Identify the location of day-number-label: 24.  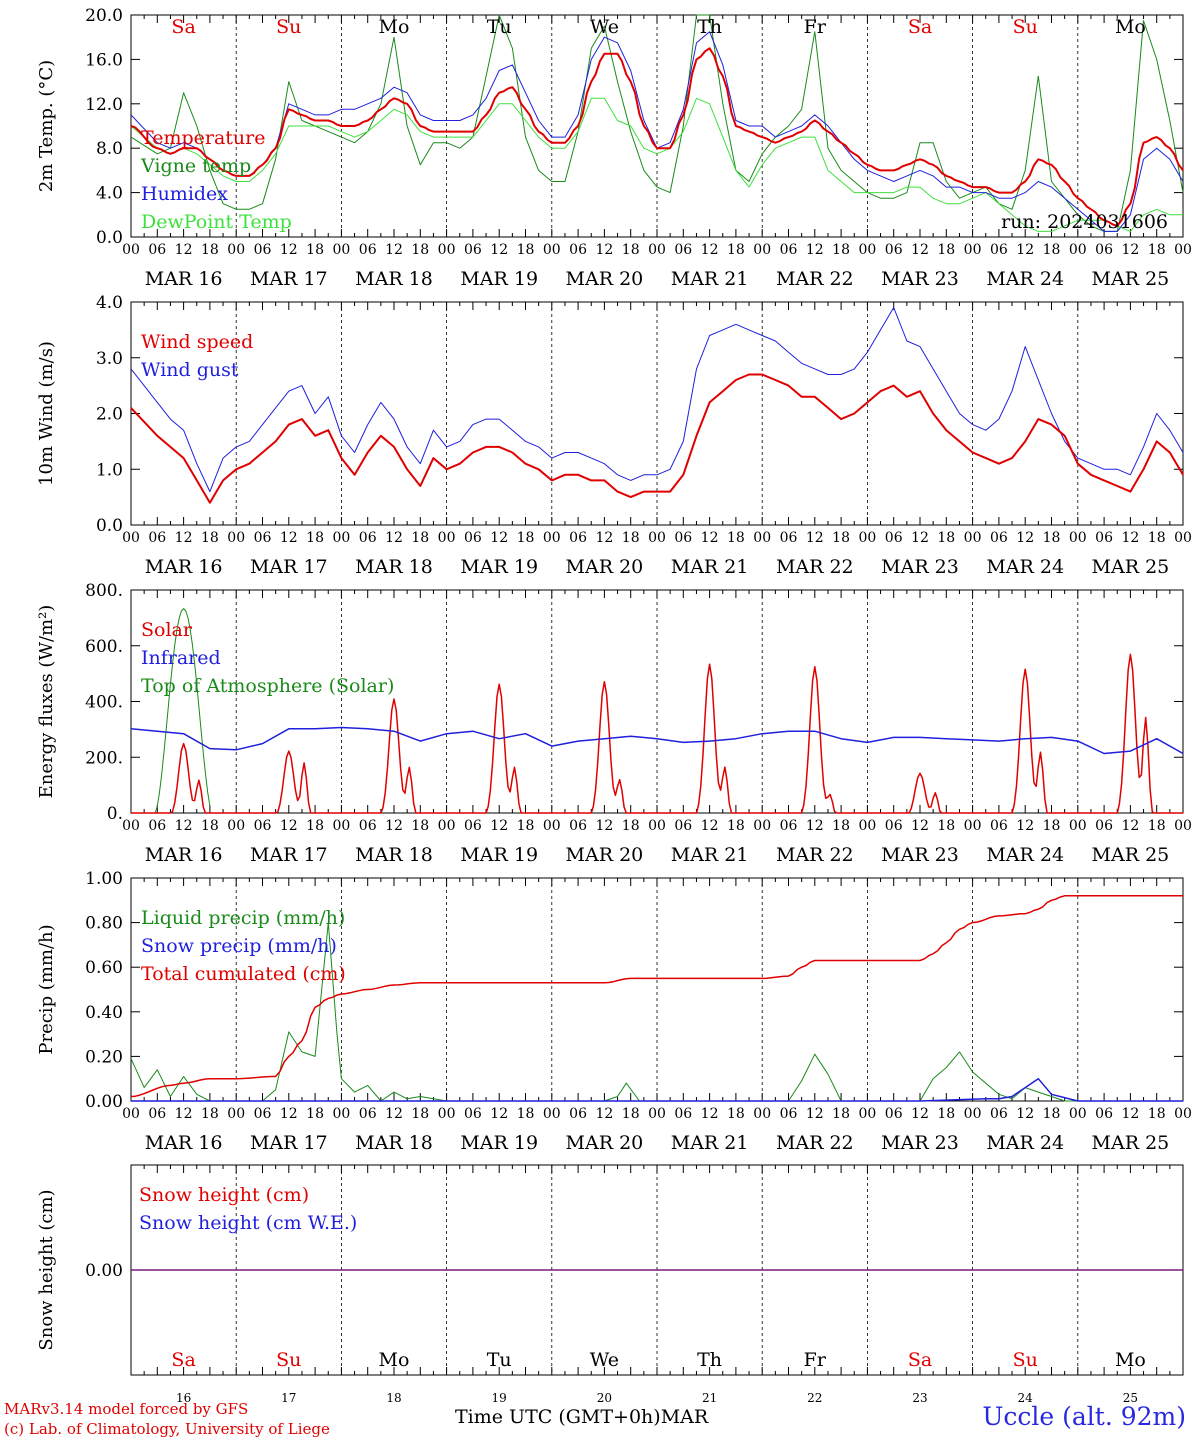
(1026, 1398).